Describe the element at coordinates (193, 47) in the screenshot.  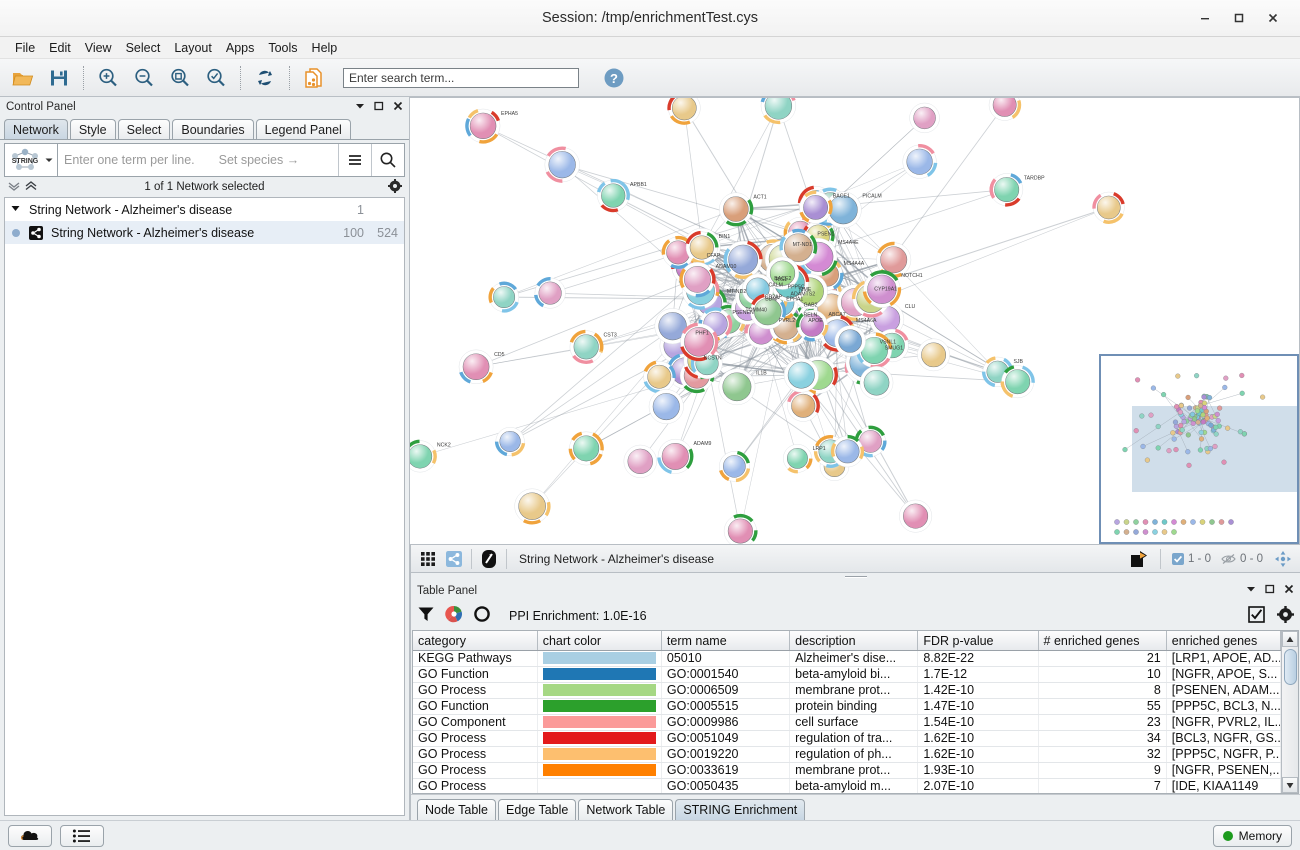
I see `menu-layout: Layout` at that location.